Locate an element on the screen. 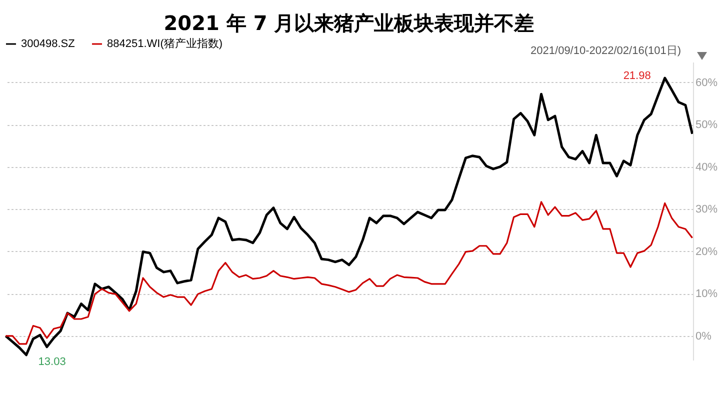  y-tick-label: 40% is located at coordinates (707, 167).